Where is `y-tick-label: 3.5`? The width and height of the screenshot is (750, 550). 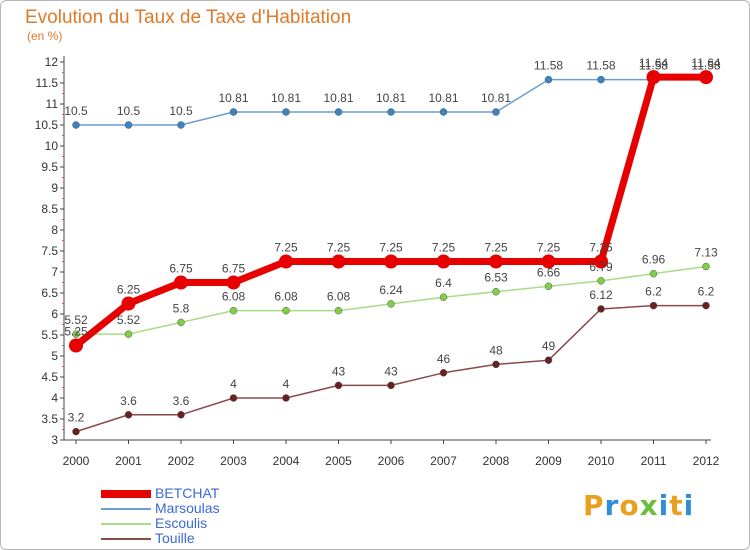
y-tick-label: 3.5 is located at coordinates (49, 419).